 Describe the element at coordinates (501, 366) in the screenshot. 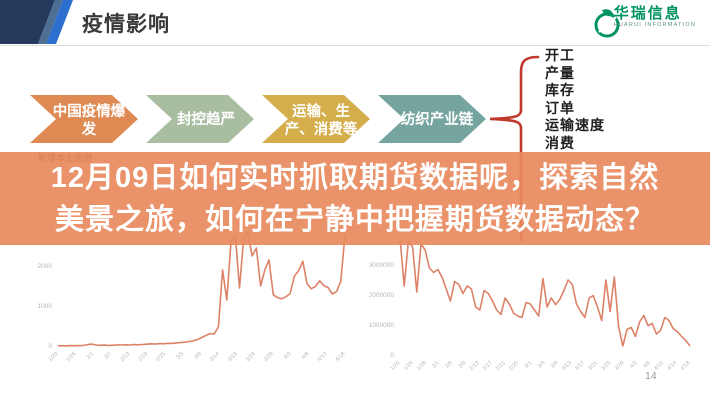

I see `chart-right-x-tick-label: 2/21` at that location.